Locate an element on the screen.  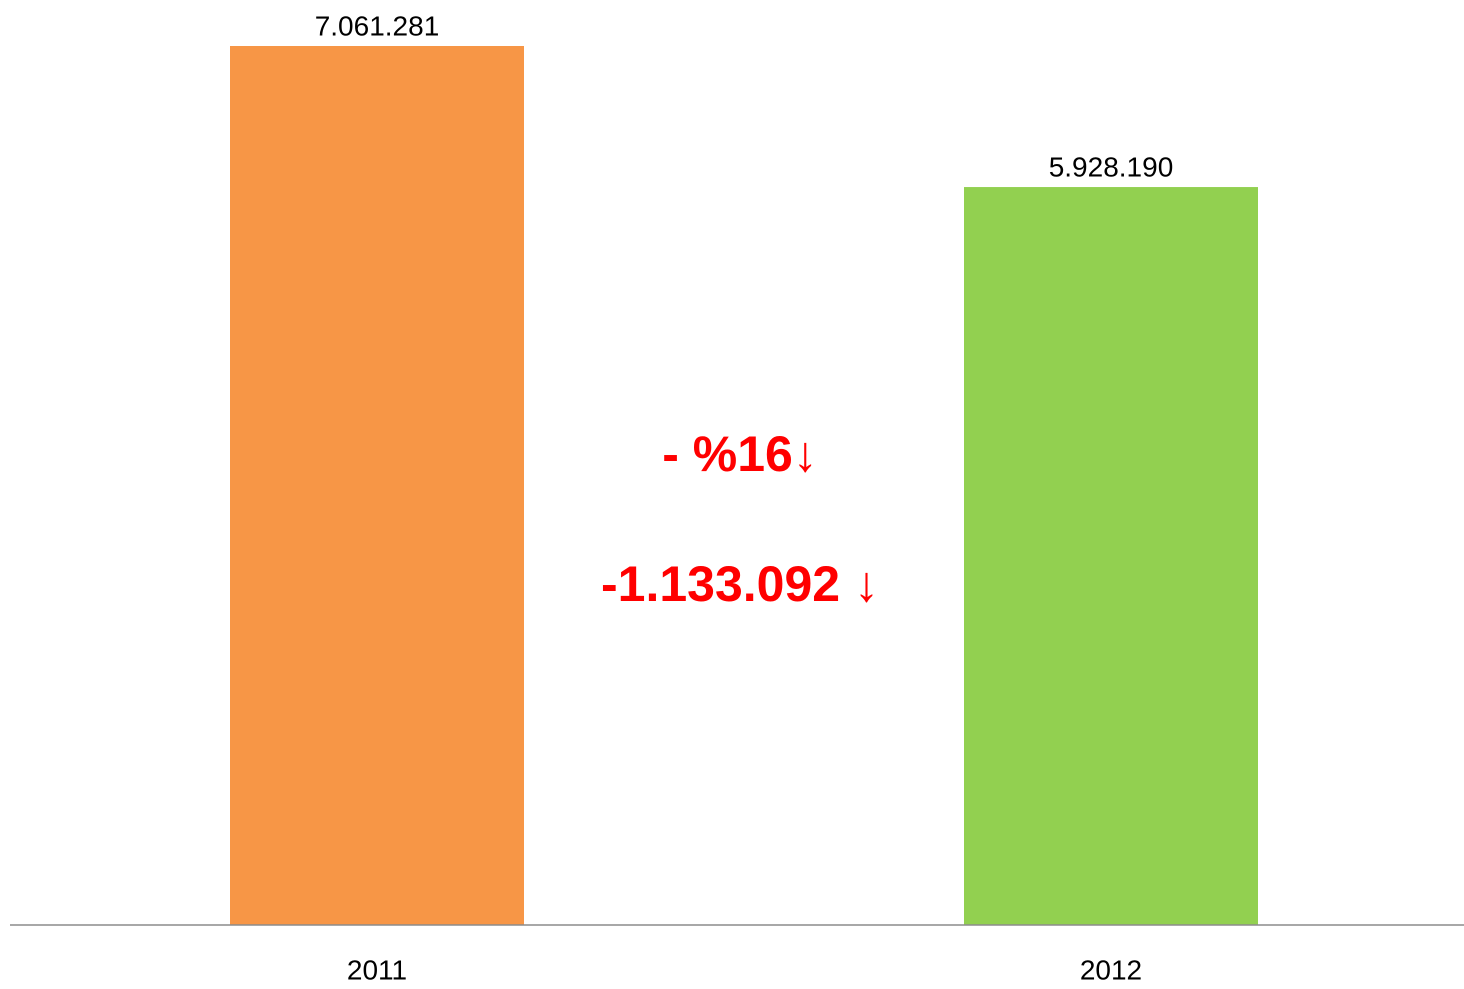
annotation-difference: -1.133.092 ↓ is located at coordinates (740, 584).